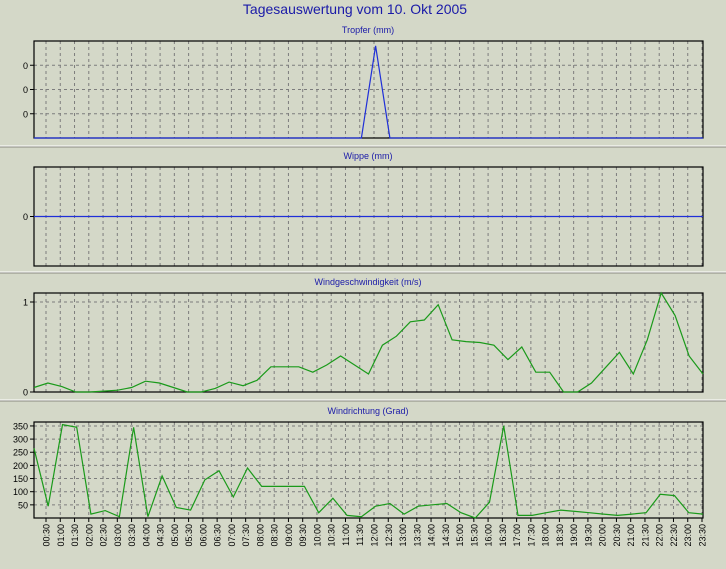 This screenshot has width=726, height=569. I want to click on x-tick-label: 00:30, so click(47, 535).